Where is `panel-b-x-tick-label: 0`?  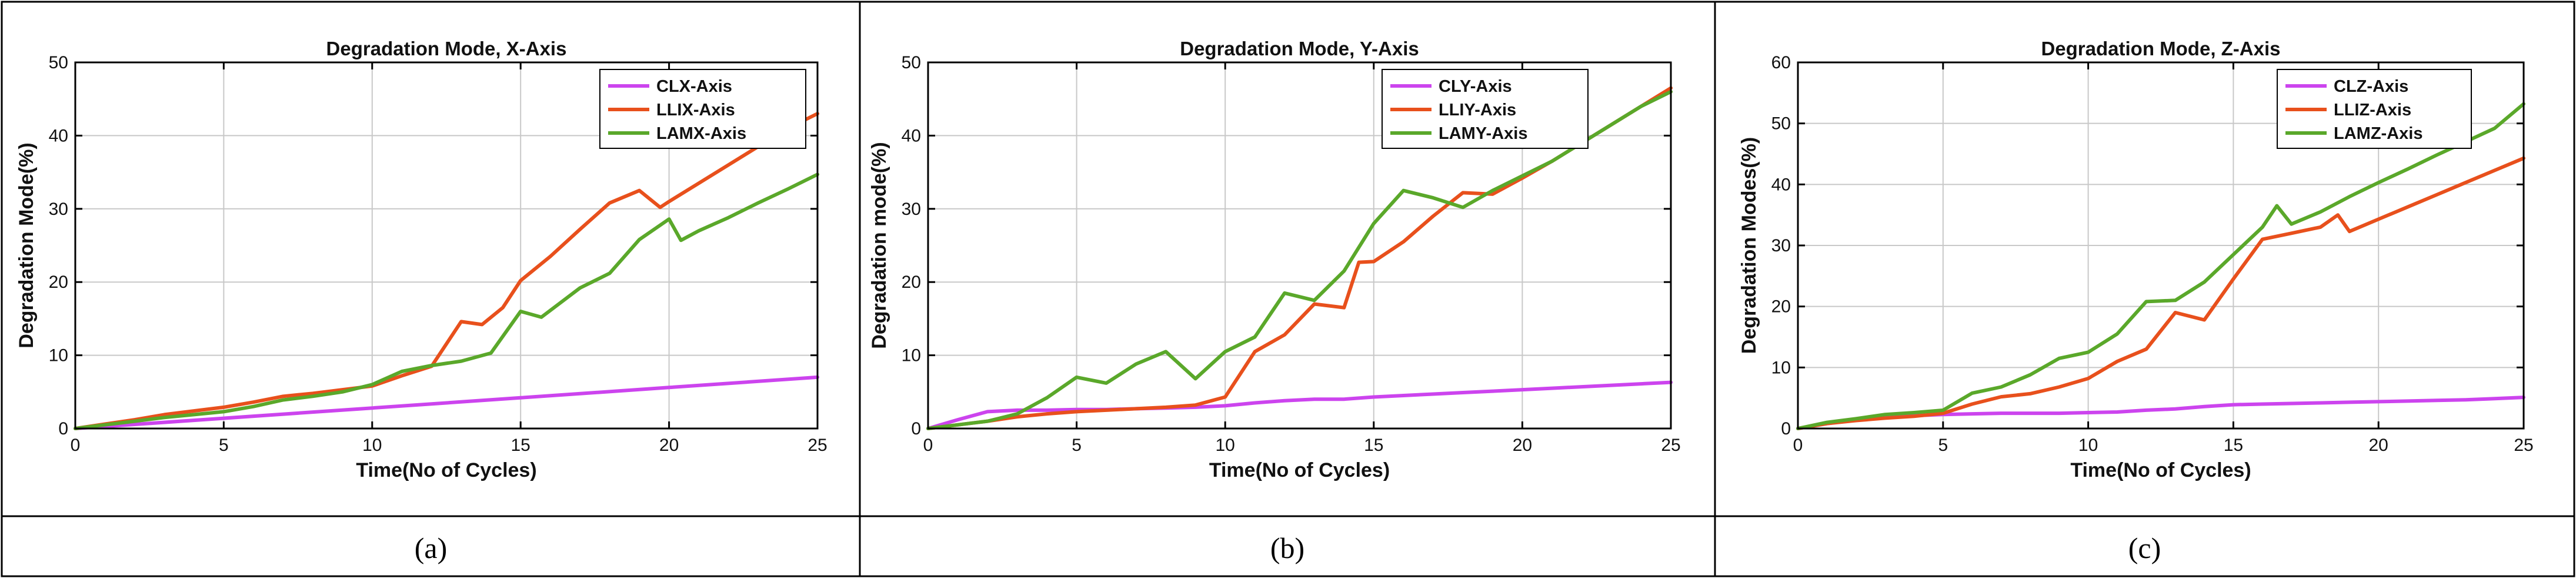 panel-b-x-tick-label: 0 is located at coordinates (928, 445).